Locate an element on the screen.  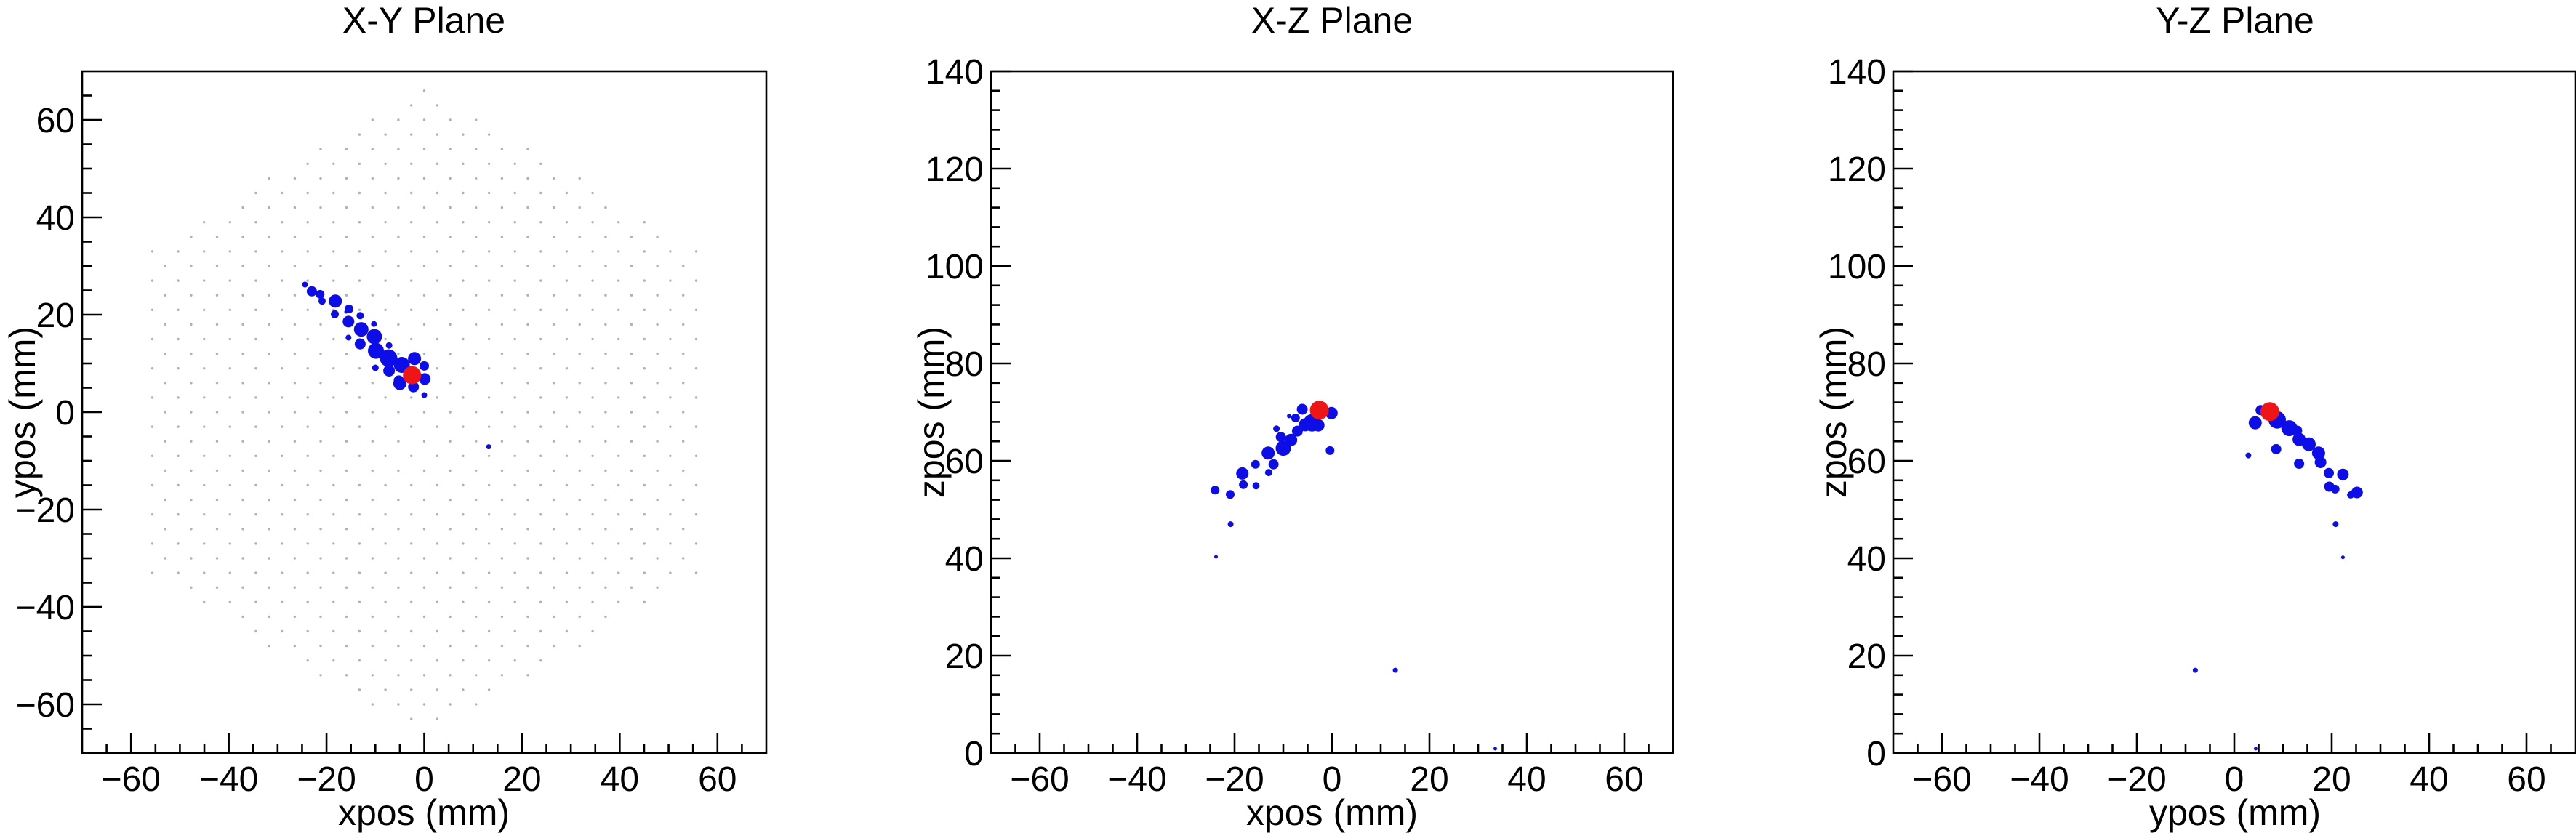
hit-markers is located at coordinates (2277, 578).